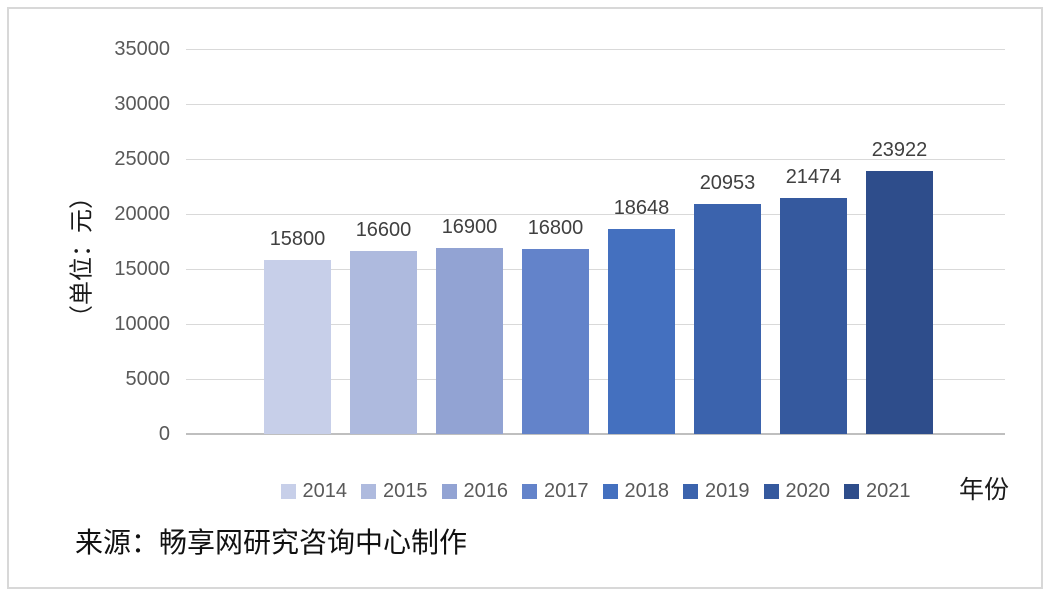  Describe the element at coordinates (297, 347) in the screenshot. I see `bar-2014` at that location.